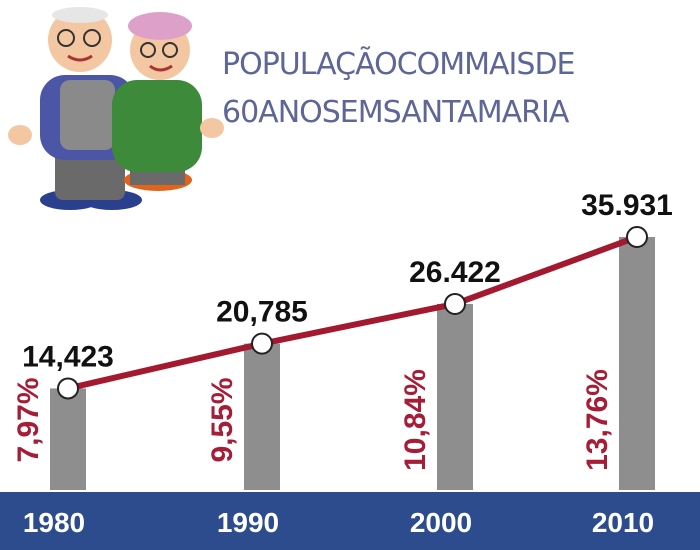  What do you see at coordinates (68, 356) in the screenshot?
I see `value-label: 14,423` at bounding box center [68, 356].